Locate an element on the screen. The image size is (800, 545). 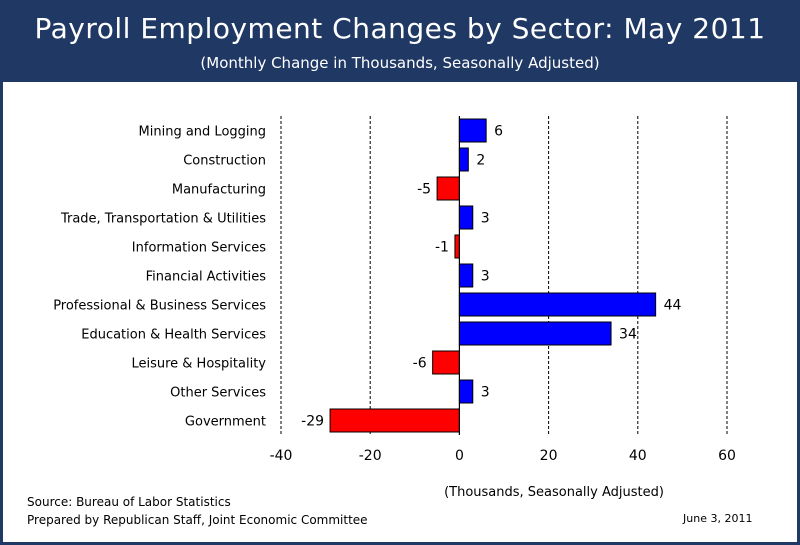
category-label: Education & Health Services is located at coordinates (173, 335).